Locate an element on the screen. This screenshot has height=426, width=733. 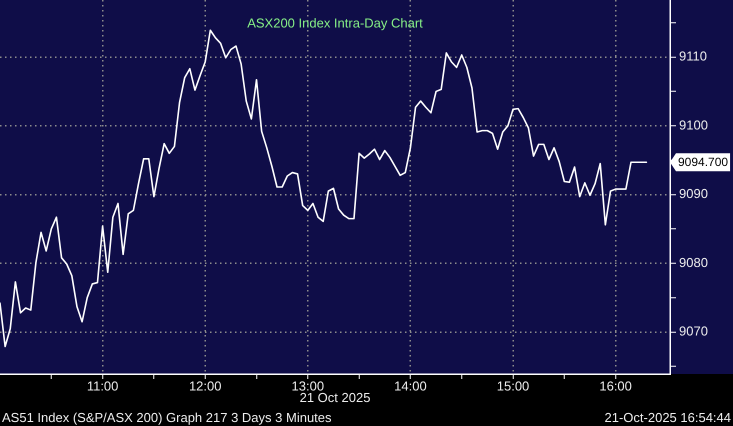
y-tick-label: 9090 is located at coordinates (693, 194).